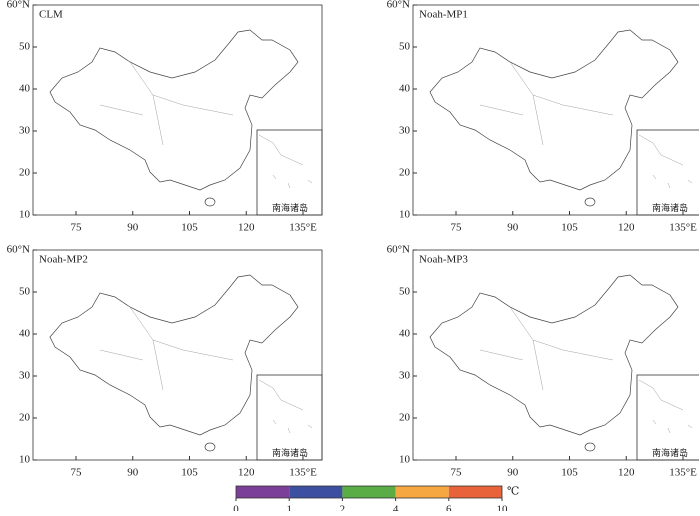 The width and height of the screenshot is (700, 516). What do you see at coordinates (236, 507) in the screenshot?
I see `colorbar-tick-label: 0` at bounding box center [236, 507].